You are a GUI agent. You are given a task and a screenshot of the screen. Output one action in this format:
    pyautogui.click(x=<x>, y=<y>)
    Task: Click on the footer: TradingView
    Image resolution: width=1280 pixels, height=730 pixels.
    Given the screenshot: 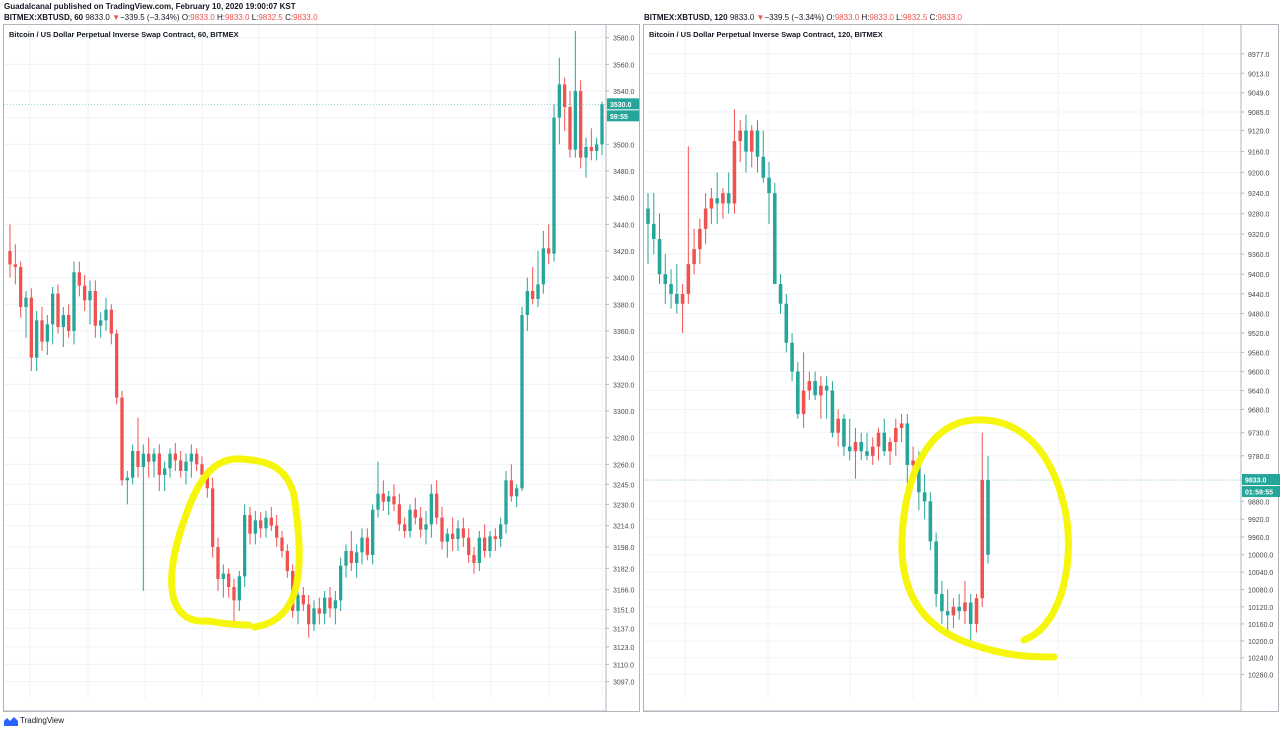 What is the action you would take?
    pyautogui.click(x=640, y=721)
    